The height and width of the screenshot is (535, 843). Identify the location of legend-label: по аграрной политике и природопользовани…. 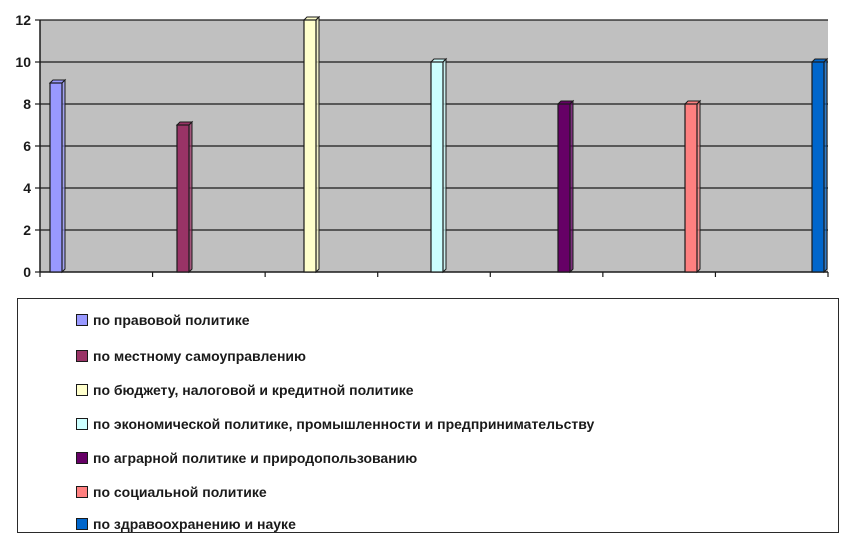
(255, 458).